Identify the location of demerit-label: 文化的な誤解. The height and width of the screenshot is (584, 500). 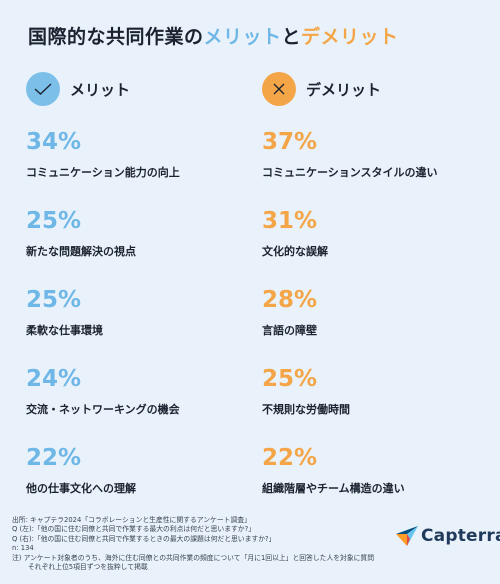
(295, 251).